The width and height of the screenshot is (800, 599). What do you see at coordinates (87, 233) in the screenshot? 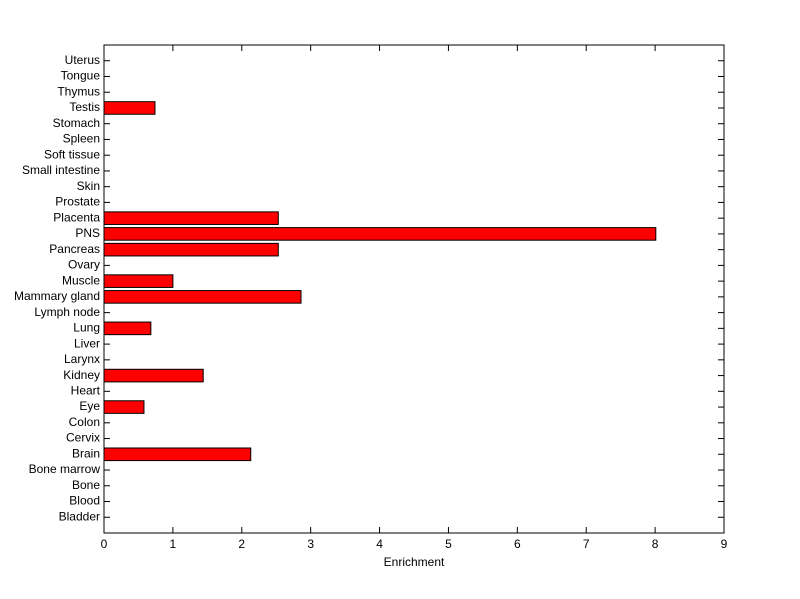
I see `y-tick-label: PNS` at bounding box center [87, 233].